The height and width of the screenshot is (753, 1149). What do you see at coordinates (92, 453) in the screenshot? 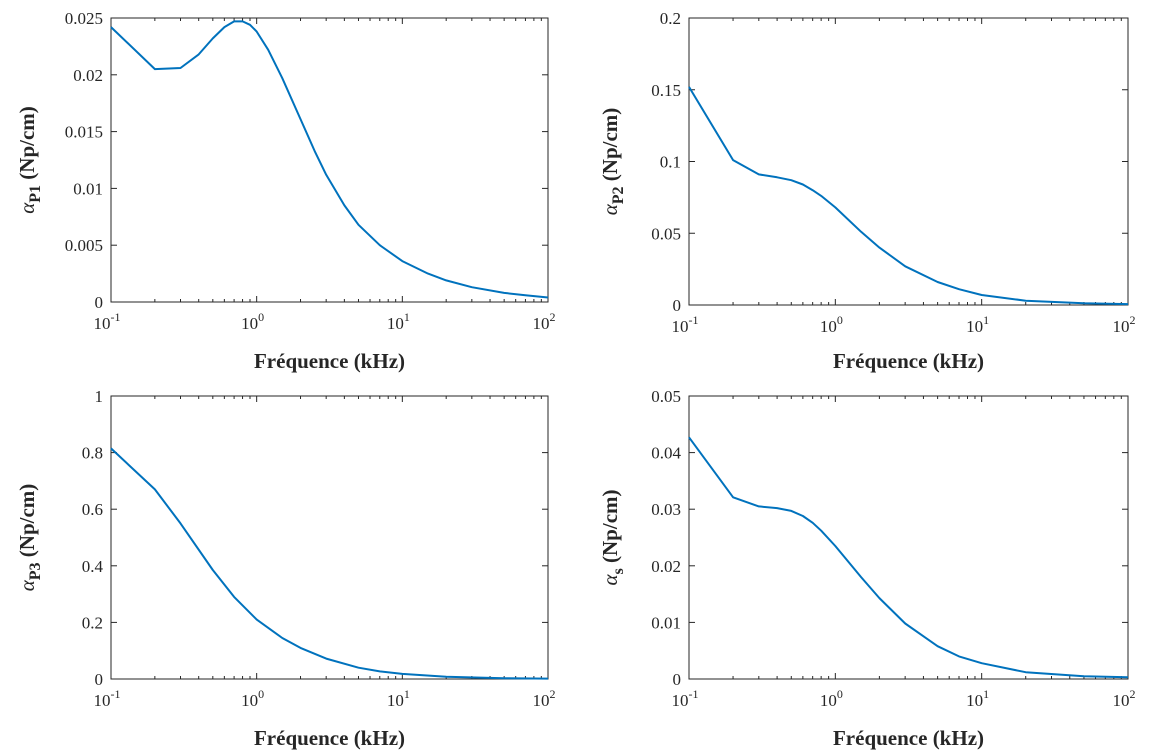
I see `y-tick-label: 0.8` at bounding box center [92, 453].